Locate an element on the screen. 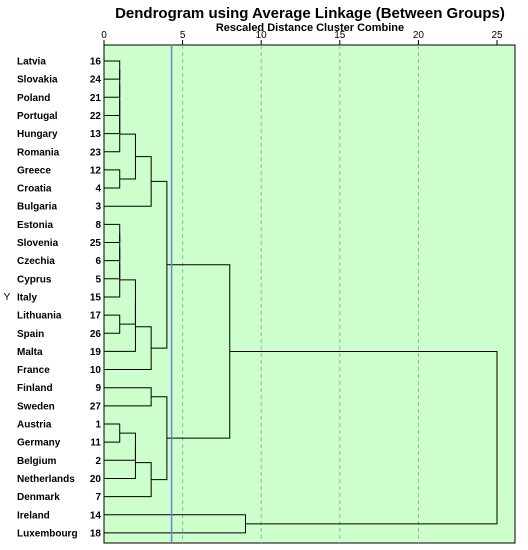 The height and width of the screenshot is (550, 528). leaf-label: Czechia is located at coordinates (36, 261).